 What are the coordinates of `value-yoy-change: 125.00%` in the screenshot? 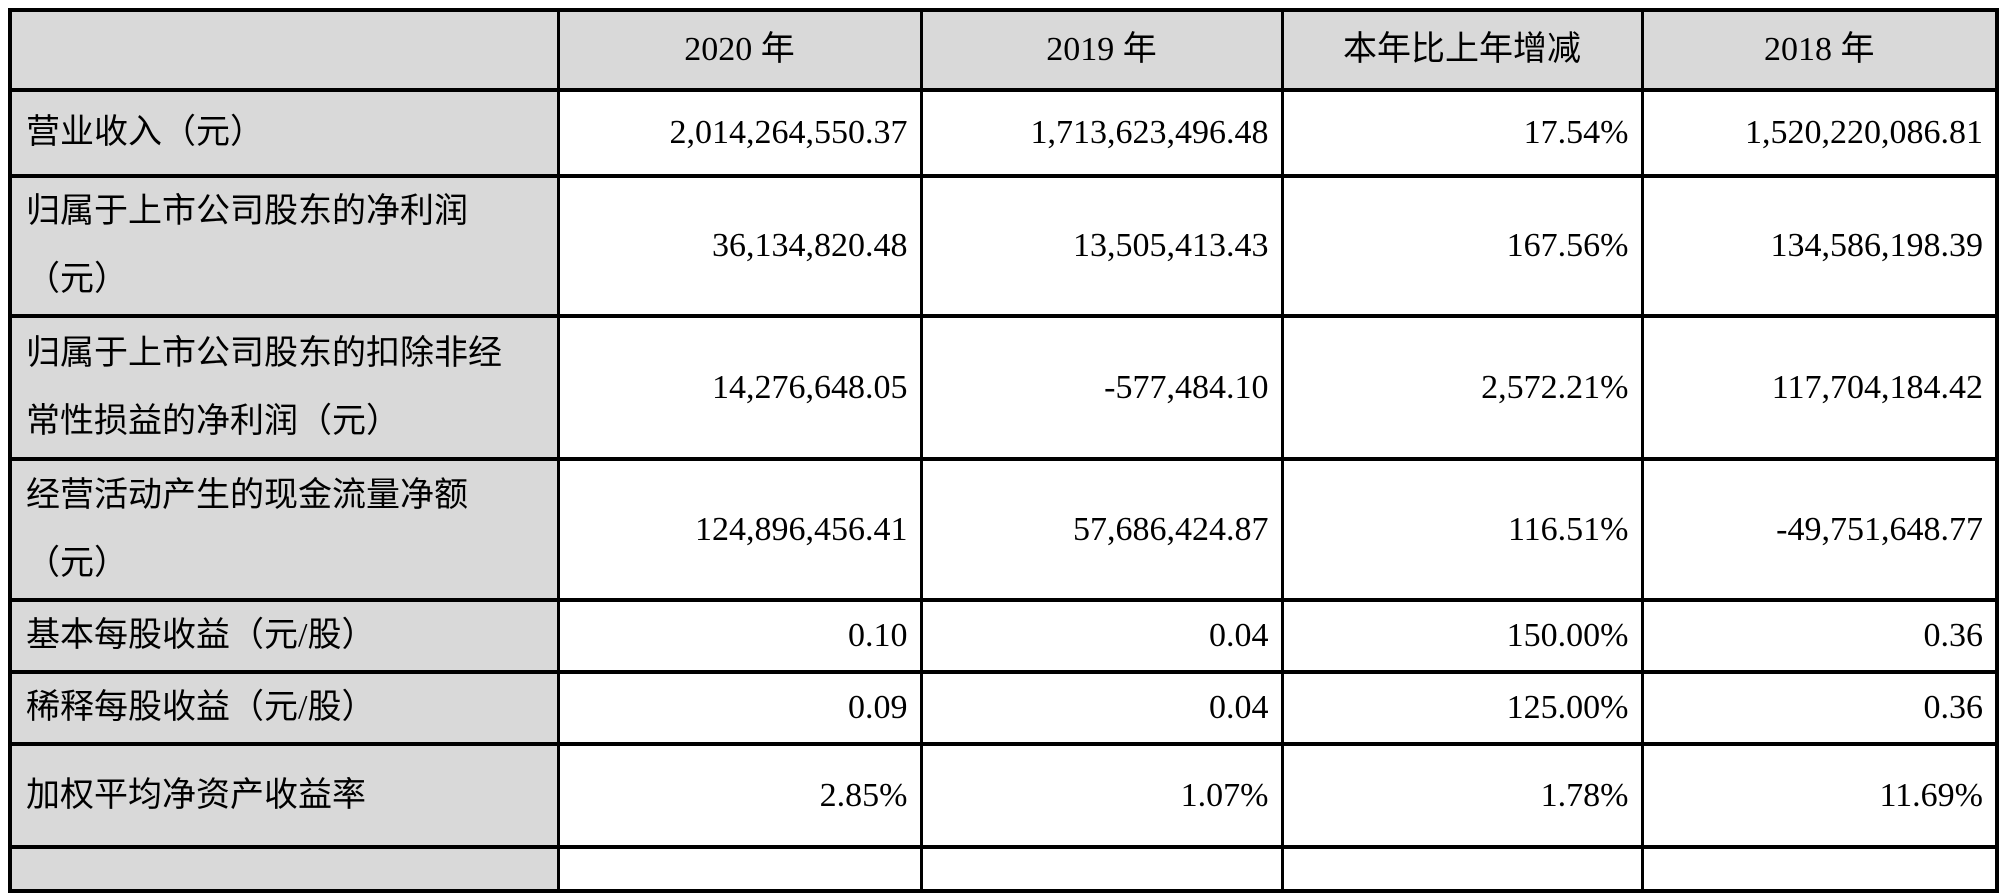 It's located at (1462, 708).